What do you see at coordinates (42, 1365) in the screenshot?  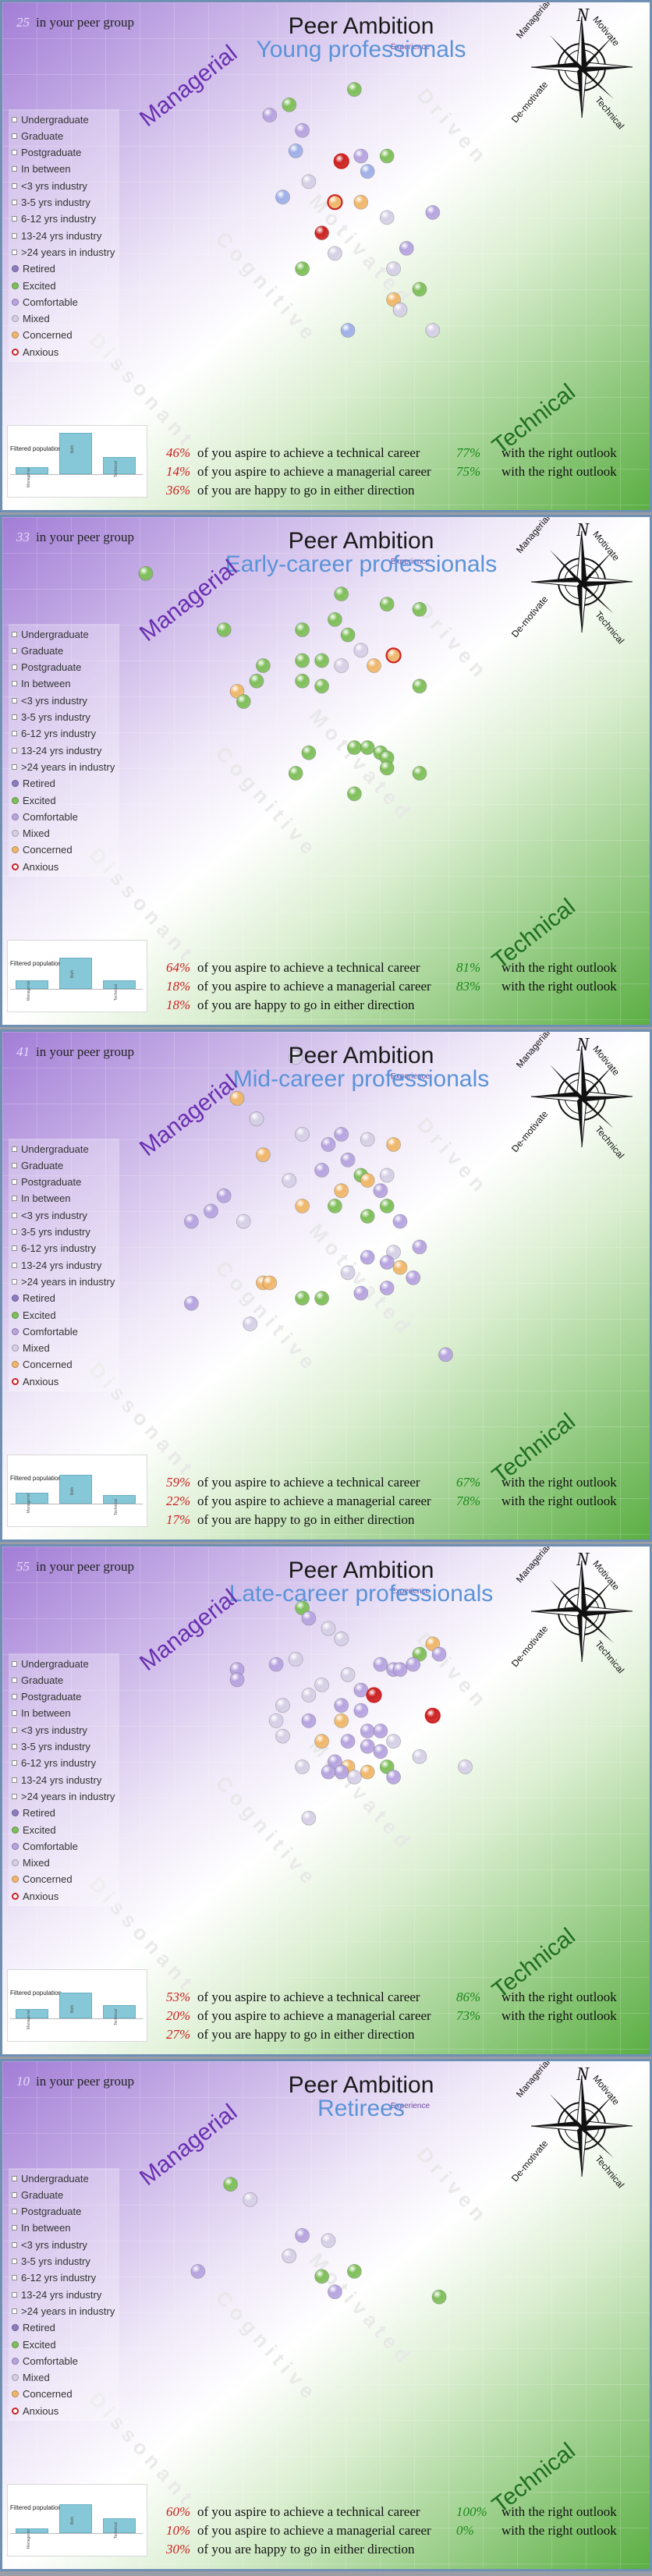 I see `legend-item: Concerned` at bounding box center [42, 1365].